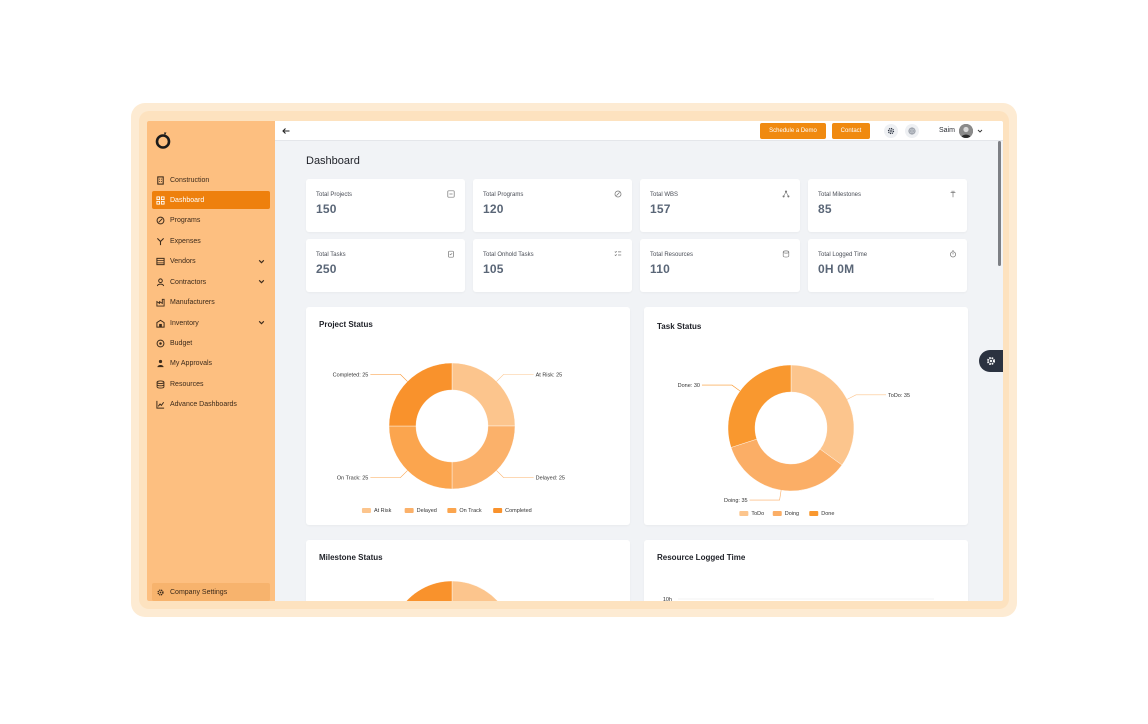  I want to click on total-programs-icon, so click(618, 194).